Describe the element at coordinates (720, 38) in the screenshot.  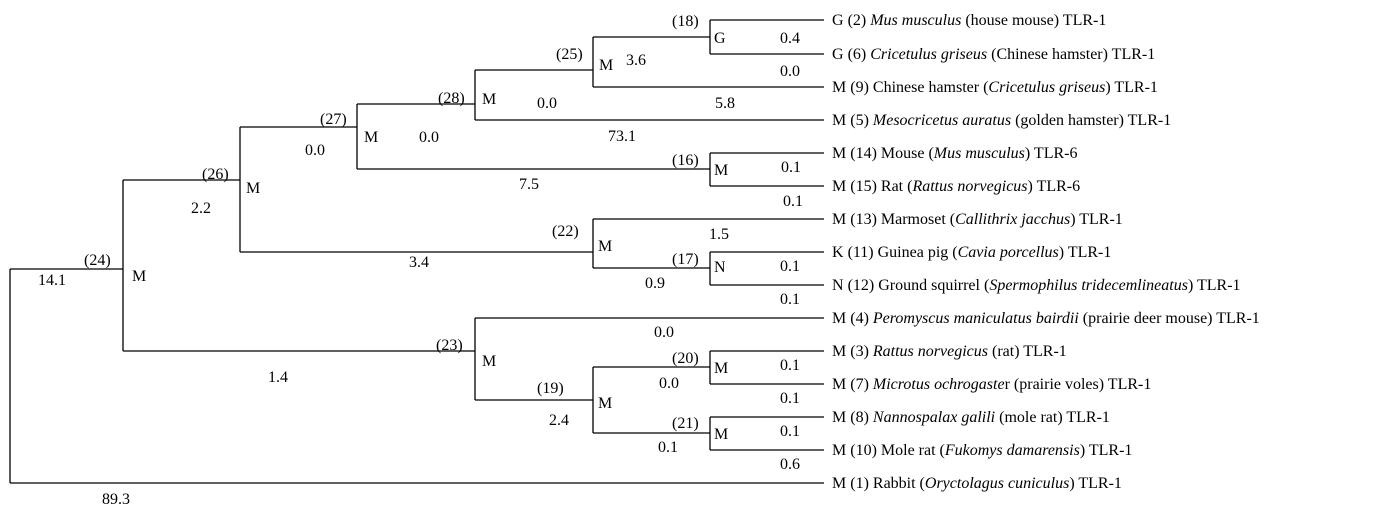
I see `node-state-label-18: G` at that location.